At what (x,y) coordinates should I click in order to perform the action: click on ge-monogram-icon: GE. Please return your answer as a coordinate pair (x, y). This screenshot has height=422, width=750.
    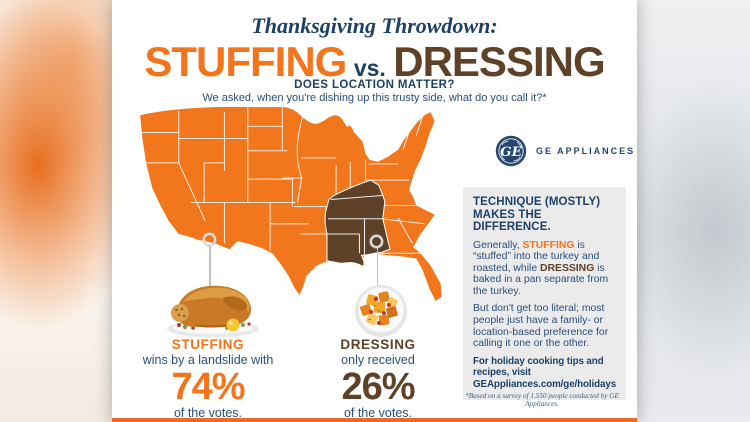
    Looking at the image, I should click on (511, 151).